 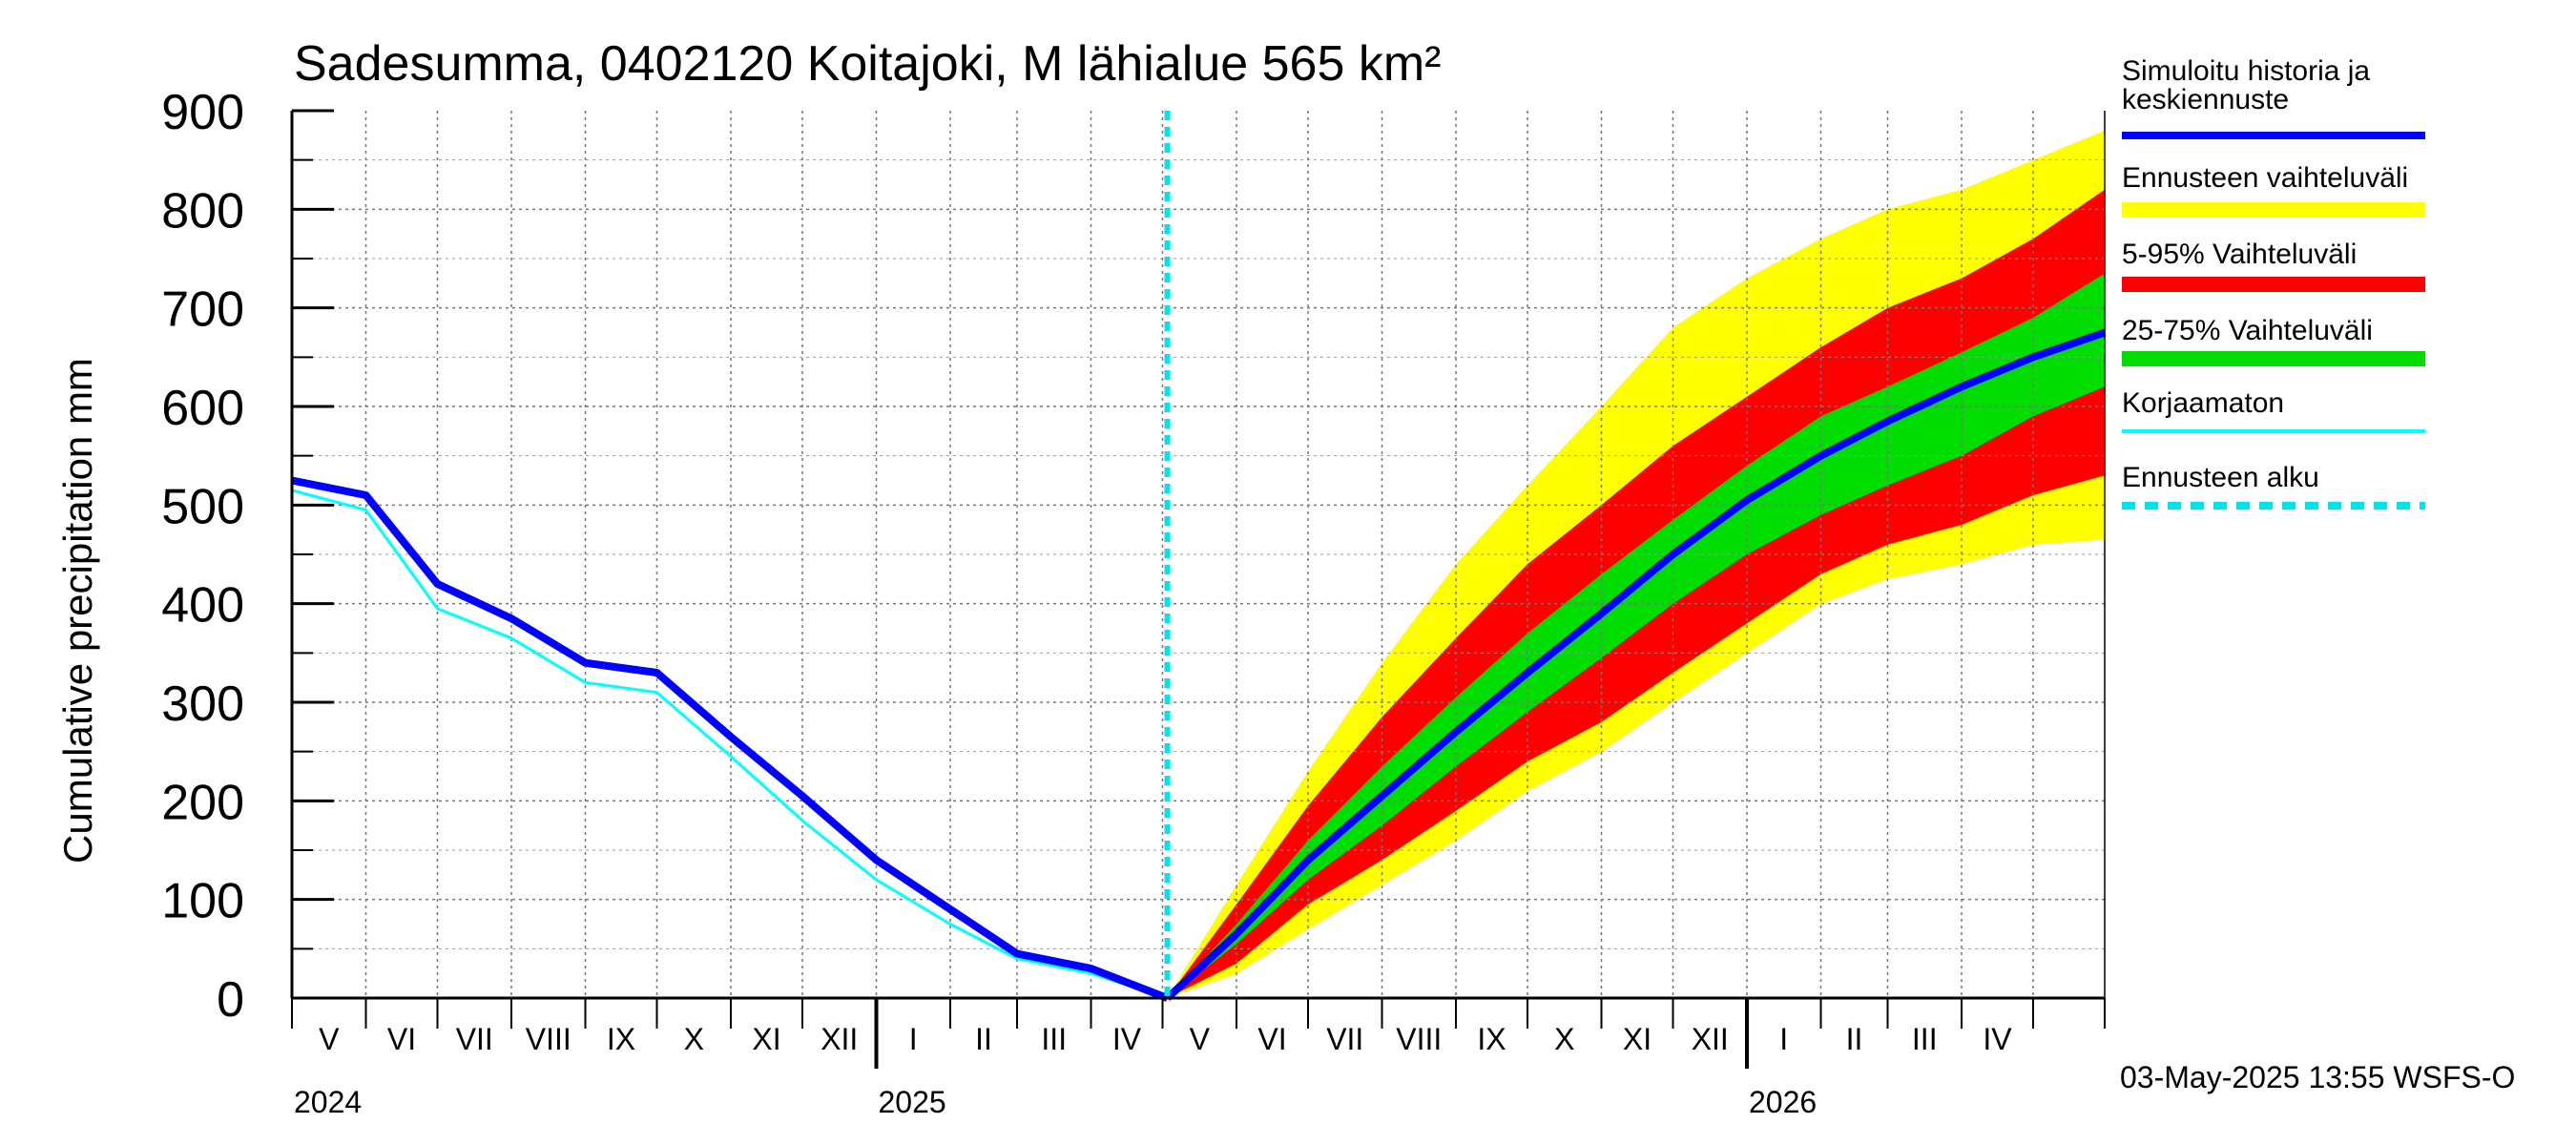 What do you see at coordinates (202, 704) in the screenshot?
I see `y-tick-label: 300` at bounding box center [202, 704].